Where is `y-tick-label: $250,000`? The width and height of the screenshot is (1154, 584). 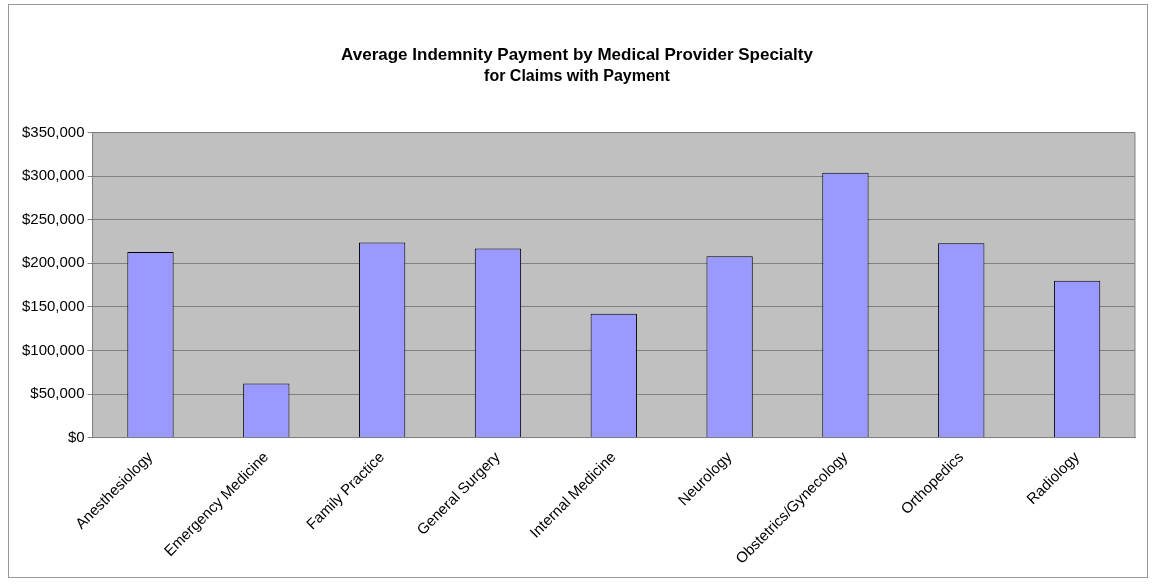 y-tick-label: $250,000 is located at coordinates (53, 218).